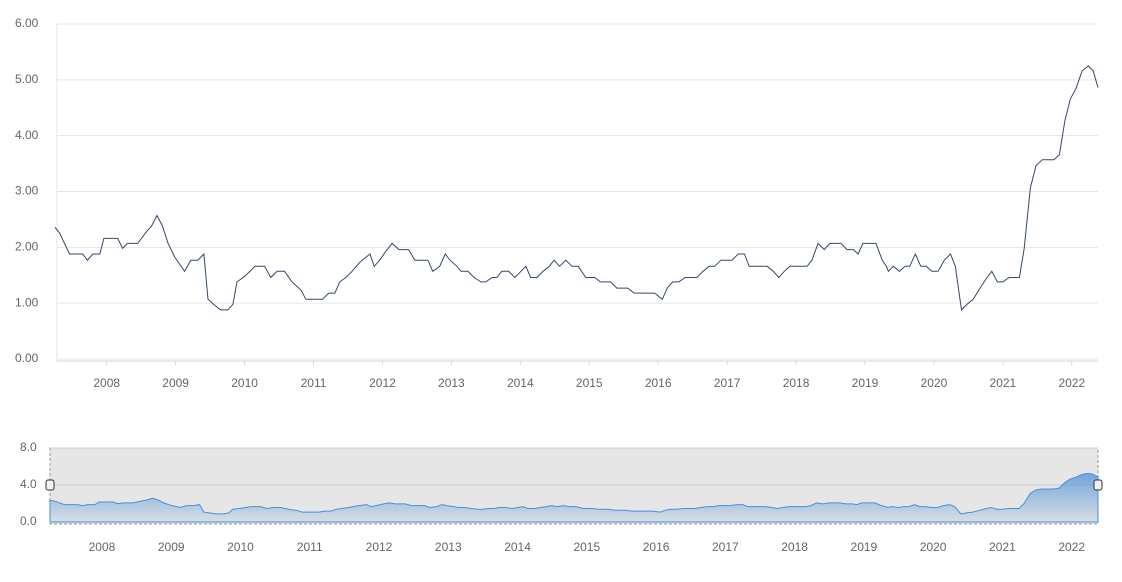 This screenshot has height=582, width=1122. What do you see at coordinates (27, 23) in the screenshot?
I see `y-tick-label: 6.00` at bounding box center [27, 23].